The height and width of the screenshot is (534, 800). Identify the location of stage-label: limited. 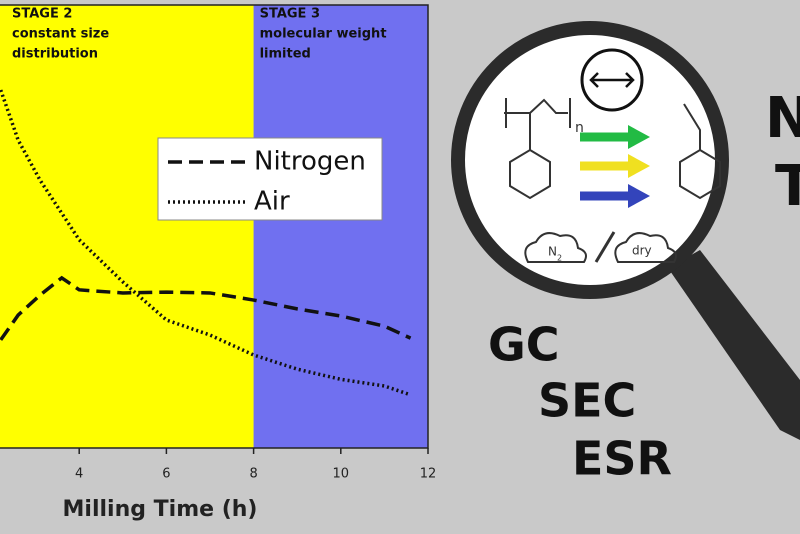
(285, 54).